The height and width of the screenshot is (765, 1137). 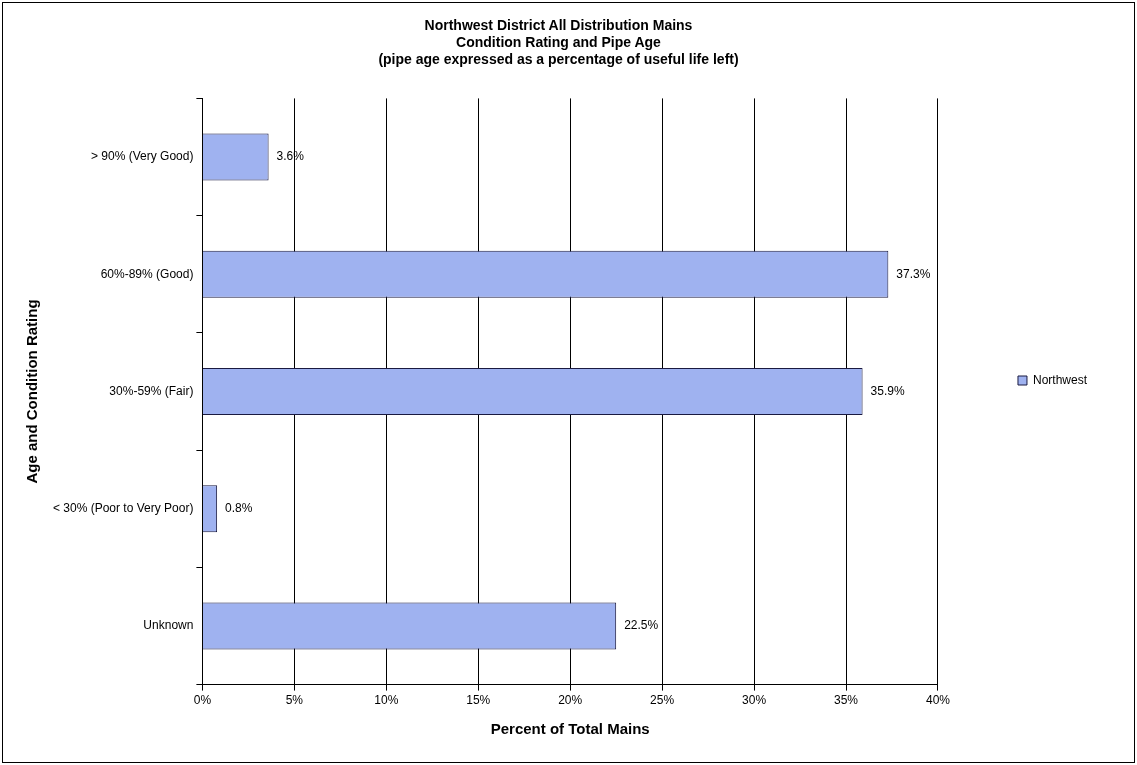 I want to click on x-tick-label: 20%, so click(x=570, y=700).